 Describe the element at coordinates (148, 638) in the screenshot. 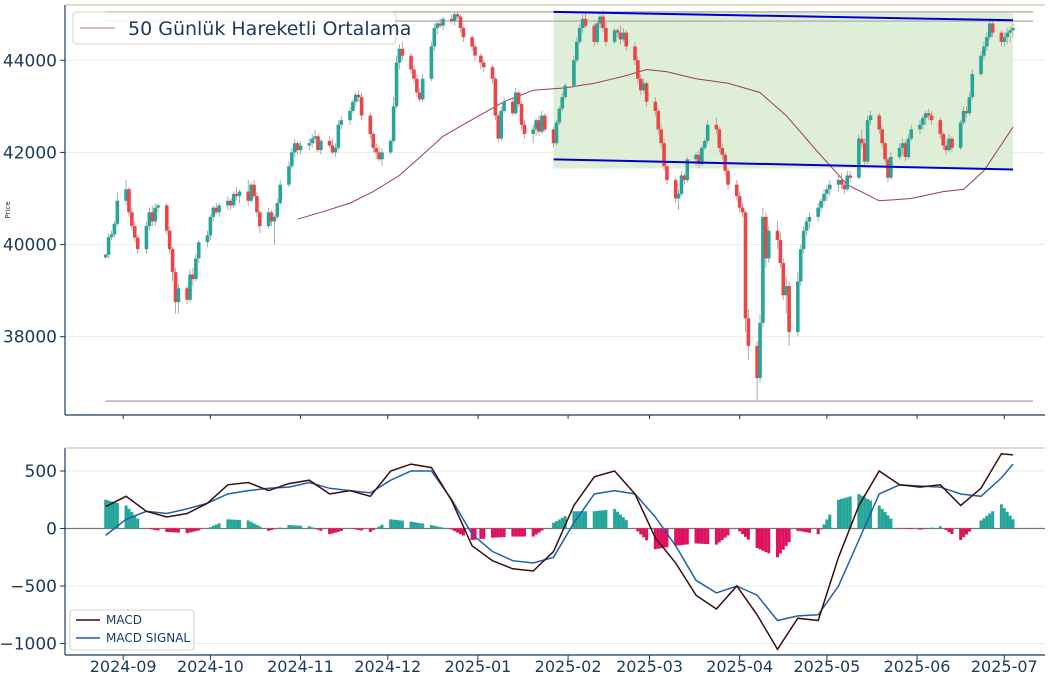

I see `legend-signal-label: MACD SIGNAL` at that location.